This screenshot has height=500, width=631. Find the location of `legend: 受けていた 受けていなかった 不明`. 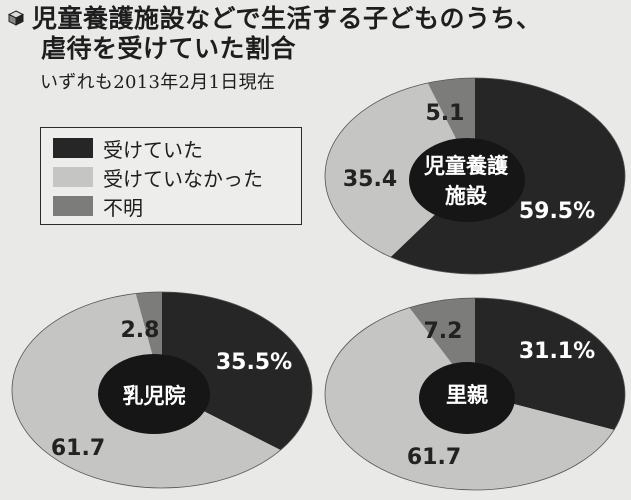

legend: 受けていた 受けていなかった 不明 is located at coordinates (171, 176).